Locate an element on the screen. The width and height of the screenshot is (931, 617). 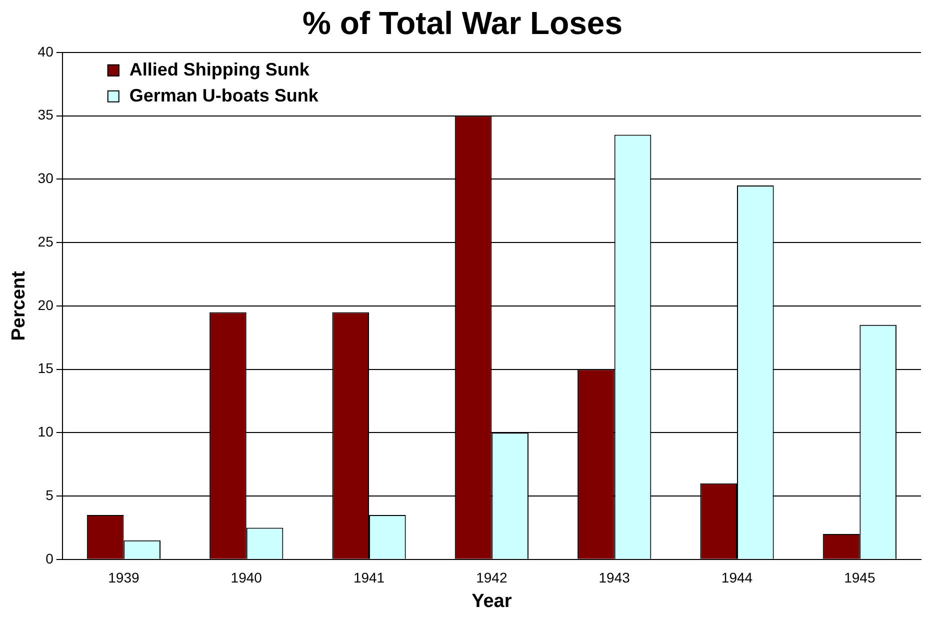
x-tick-label: 1940 is located at coordinates (246, 578).